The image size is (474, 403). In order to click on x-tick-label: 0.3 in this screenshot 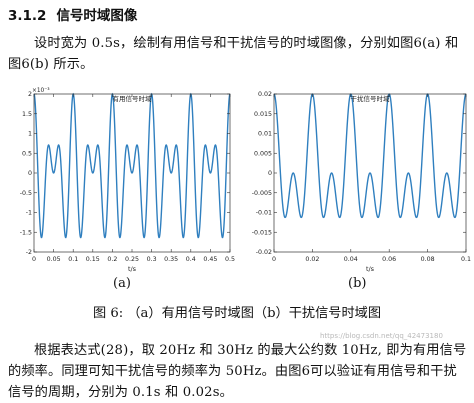, I will do `click(152, 259)`.